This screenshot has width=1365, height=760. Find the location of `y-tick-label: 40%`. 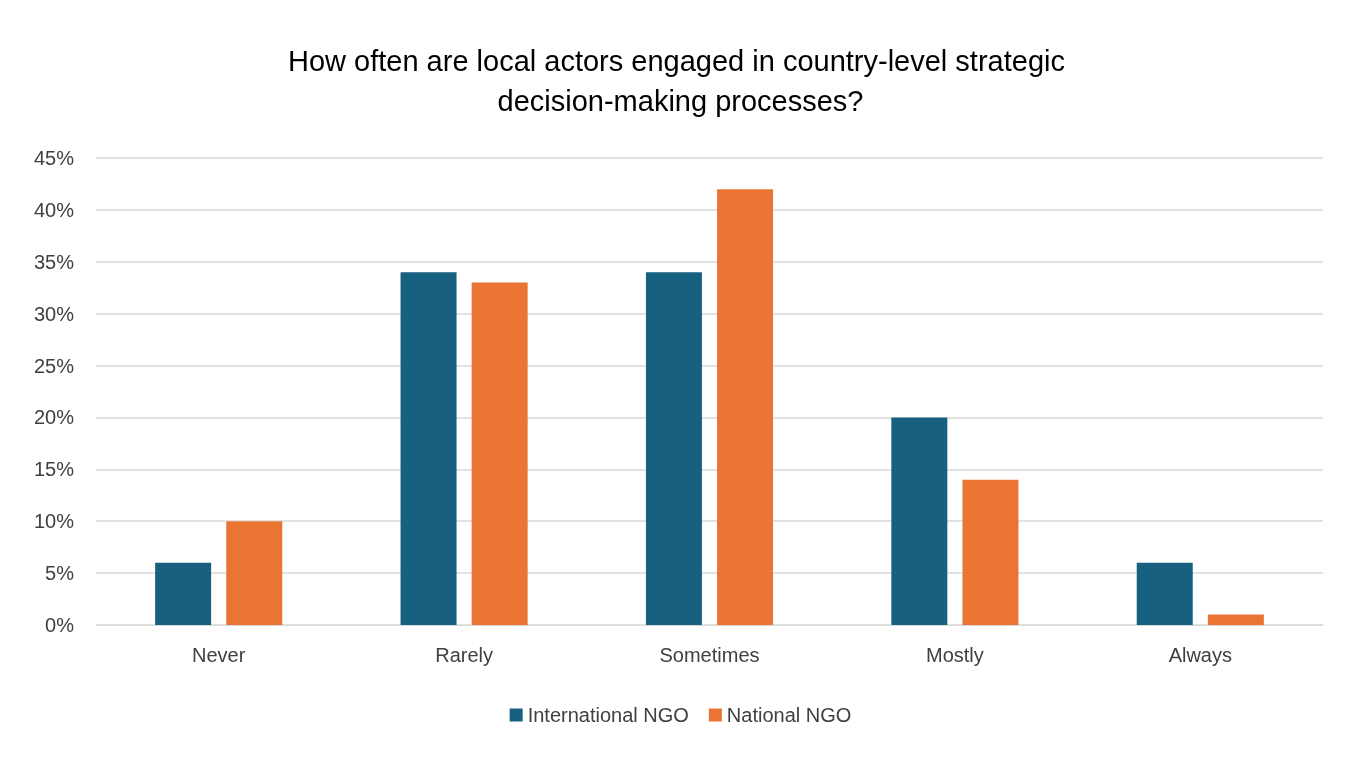

y-tick-label: 40% is located at coordinates (54, 209).